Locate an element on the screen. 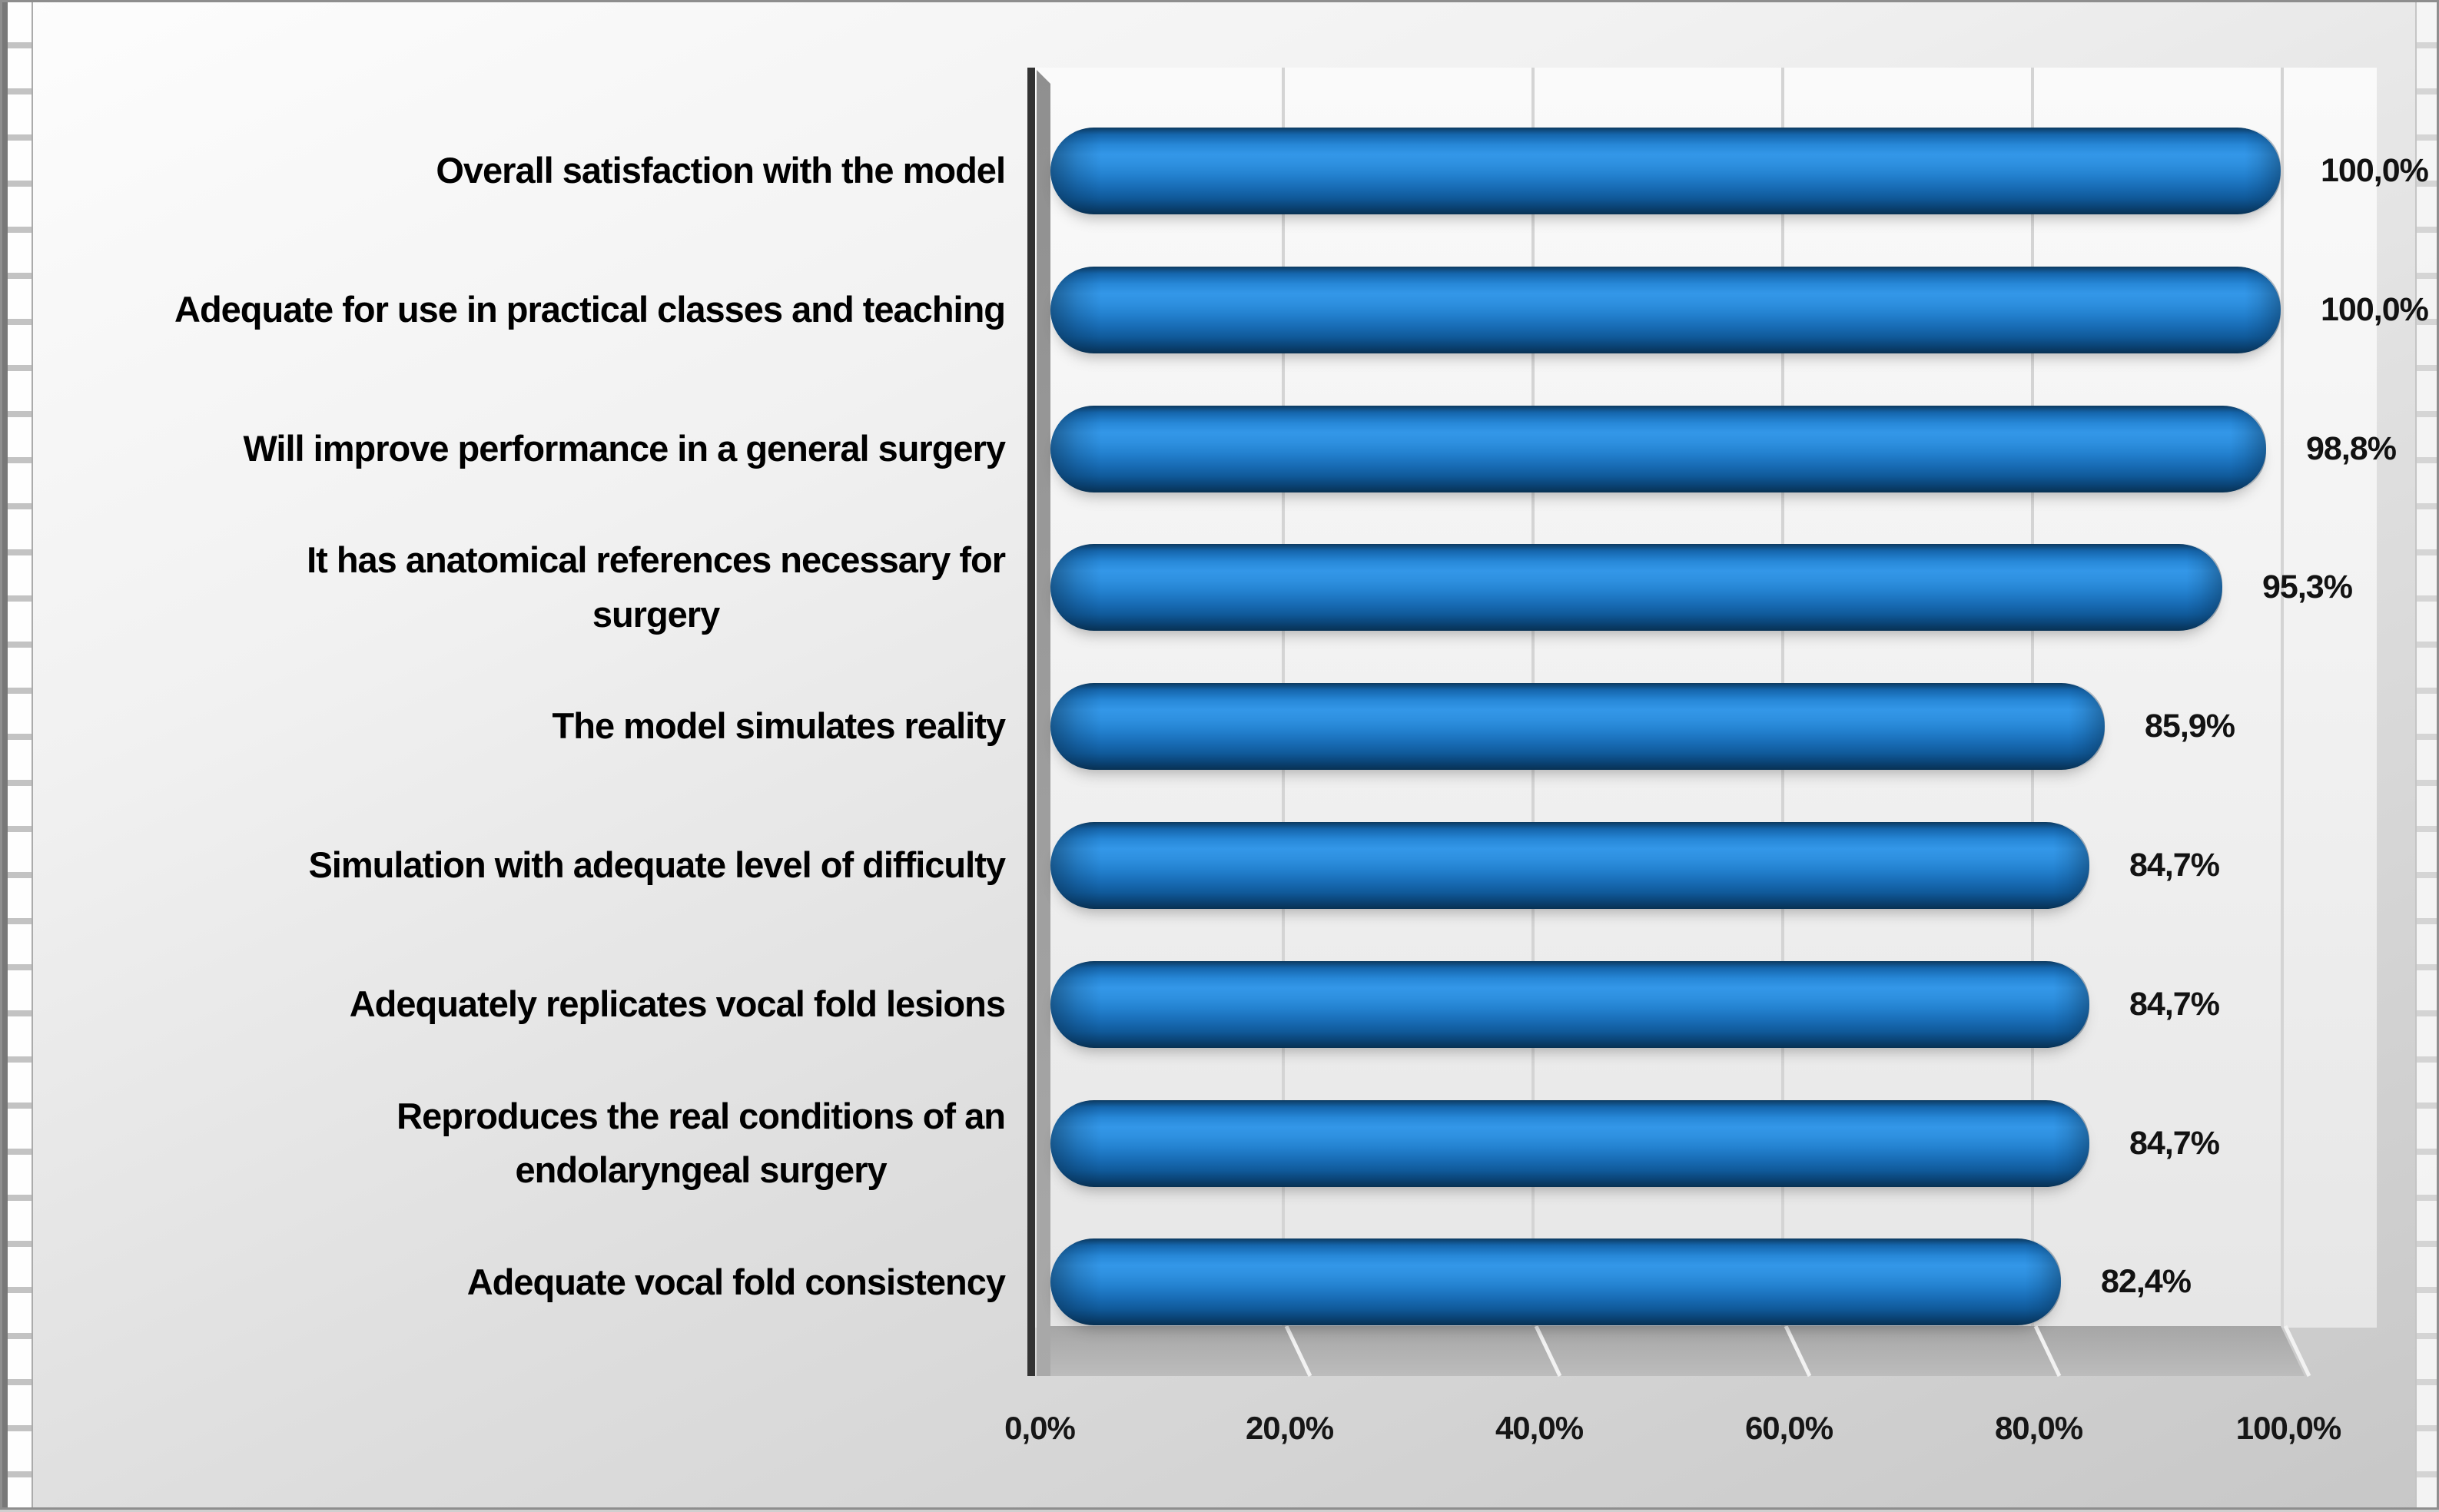  x-axis-tick-label: 0,0% is located at coordinates (1040, 1428).